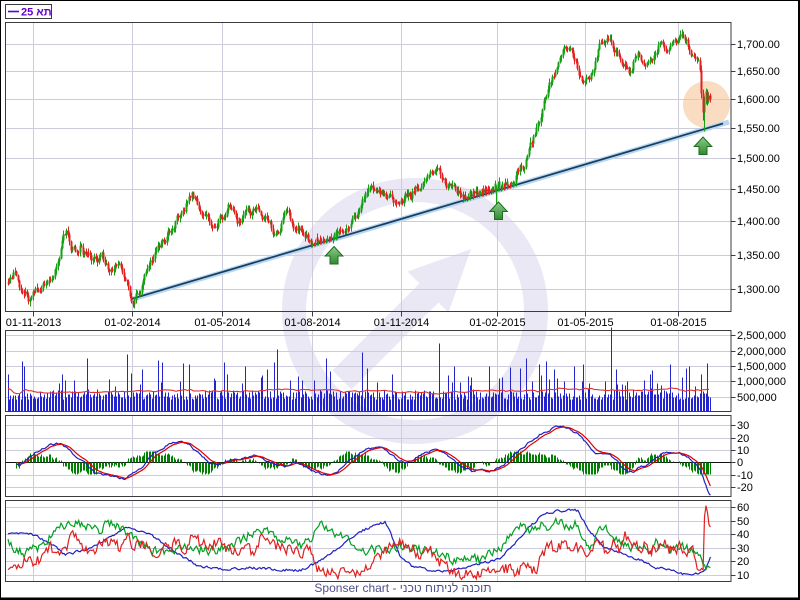 This screenshot has width=800, height=600. What do you see at coordinates (758, 222) in the screenshot?
I see `svg-text: 1,400.00` at bounding box center [758, 222].